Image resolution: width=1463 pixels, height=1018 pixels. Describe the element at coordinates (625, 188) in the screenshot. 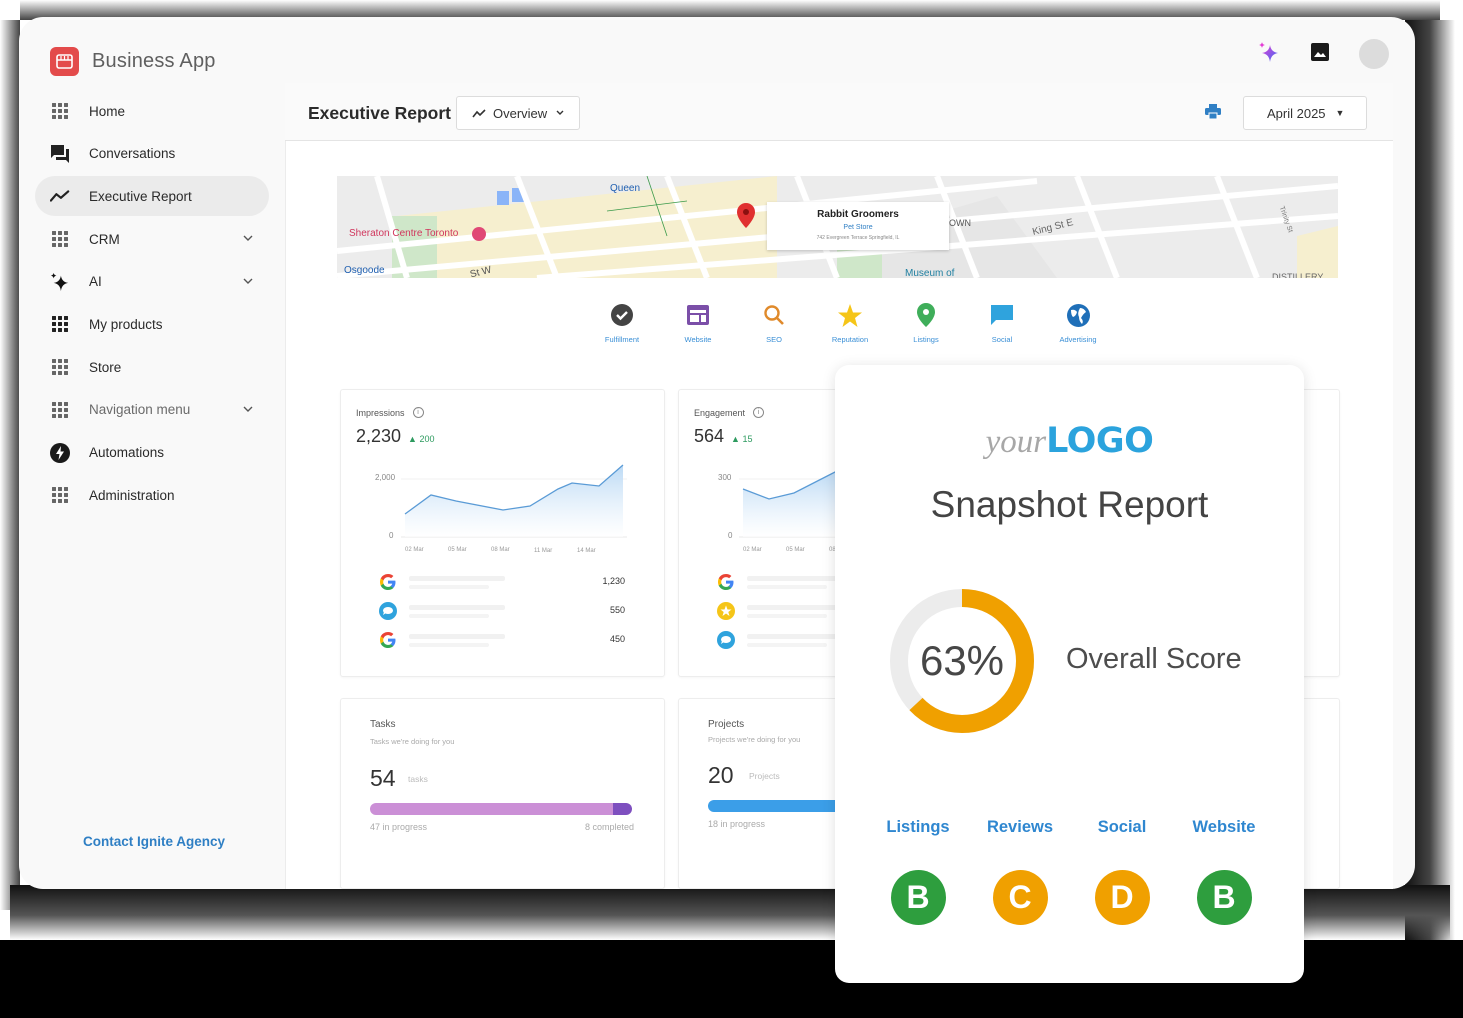

I see `map-label: Queen` at that location.